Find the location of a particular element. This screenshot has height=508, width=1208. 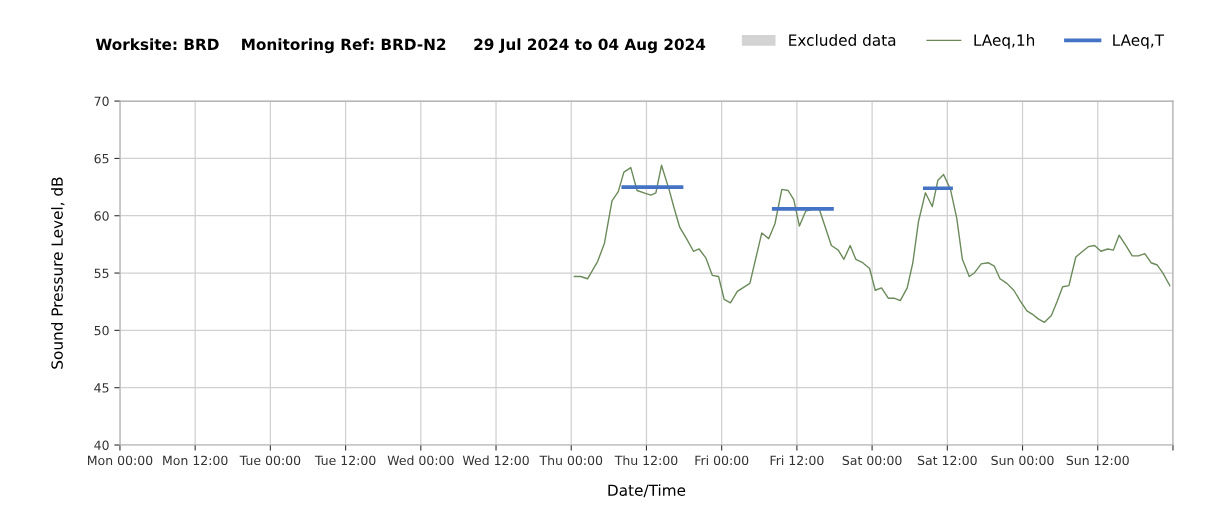

x-tick-label: Sat 00:00 is located at coordinates (872, 460).